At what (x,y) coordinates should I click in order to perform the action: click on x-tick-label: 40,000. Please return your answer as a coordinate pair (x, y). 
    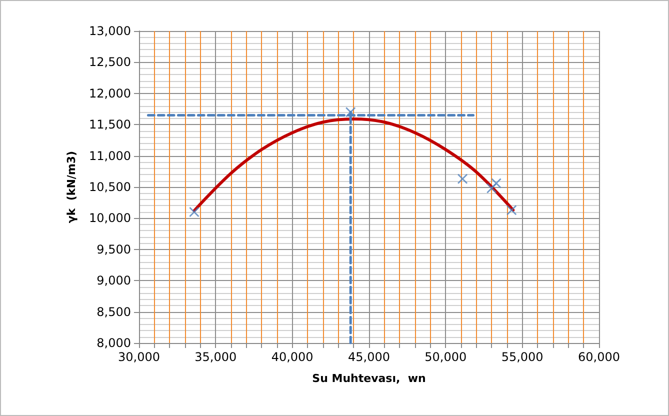
    Looking at the image, I should click on (292, 357).